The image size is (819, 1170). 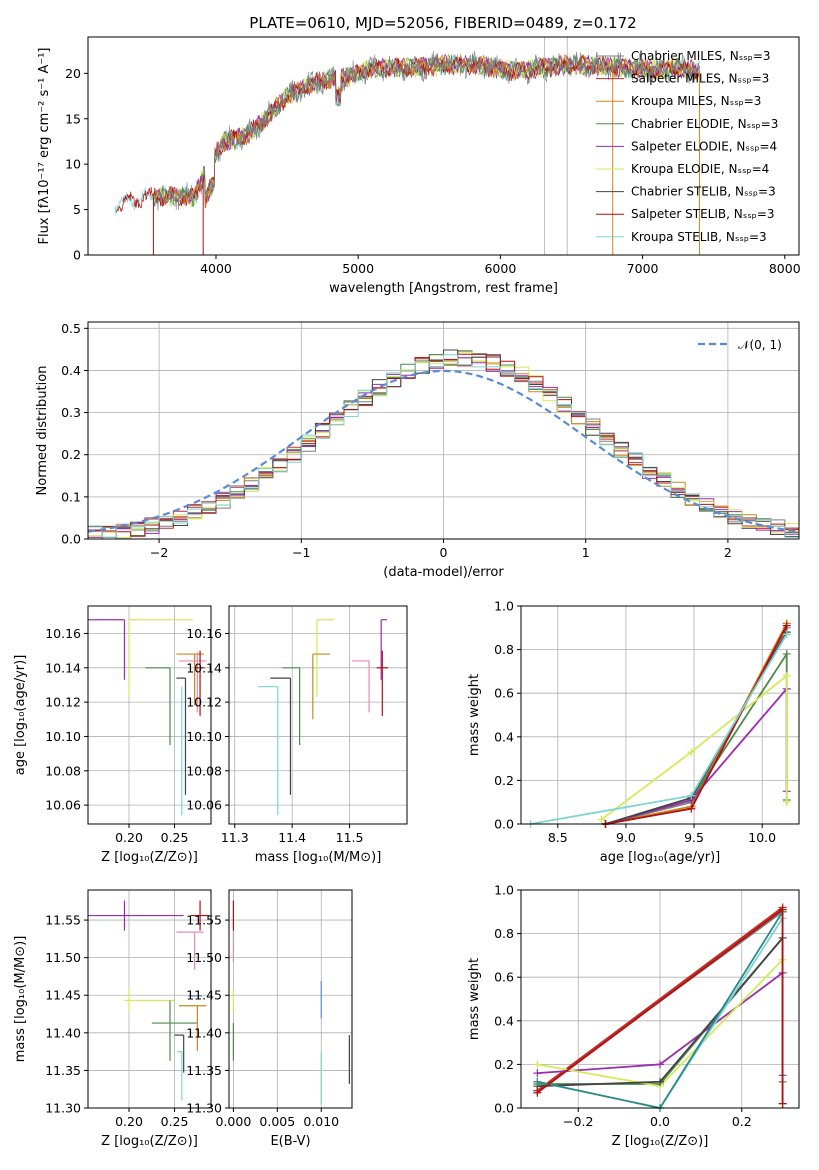 I want to click on y-tick-label: 10, so click(x=73, y=164).